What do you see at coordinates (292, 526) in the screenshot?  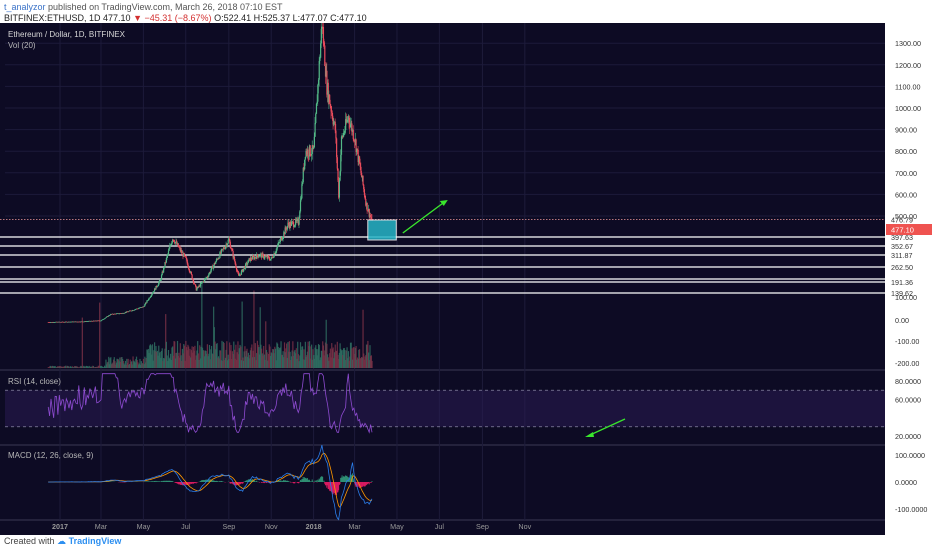 I see `time-axis: 2017 Mar May Jul Sep Nov 2018 Mar May Jul Sep Nov` at bounding box center [292, 526].